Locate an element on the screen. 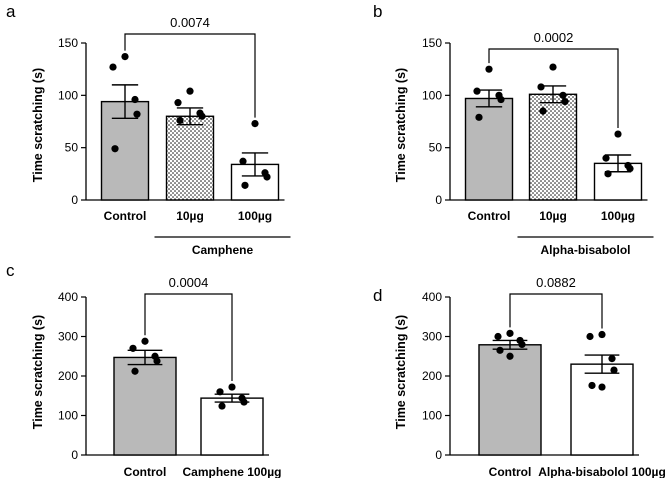  category-label: Alpha-bisabolol 100µg is located at coordinates (602, 471).